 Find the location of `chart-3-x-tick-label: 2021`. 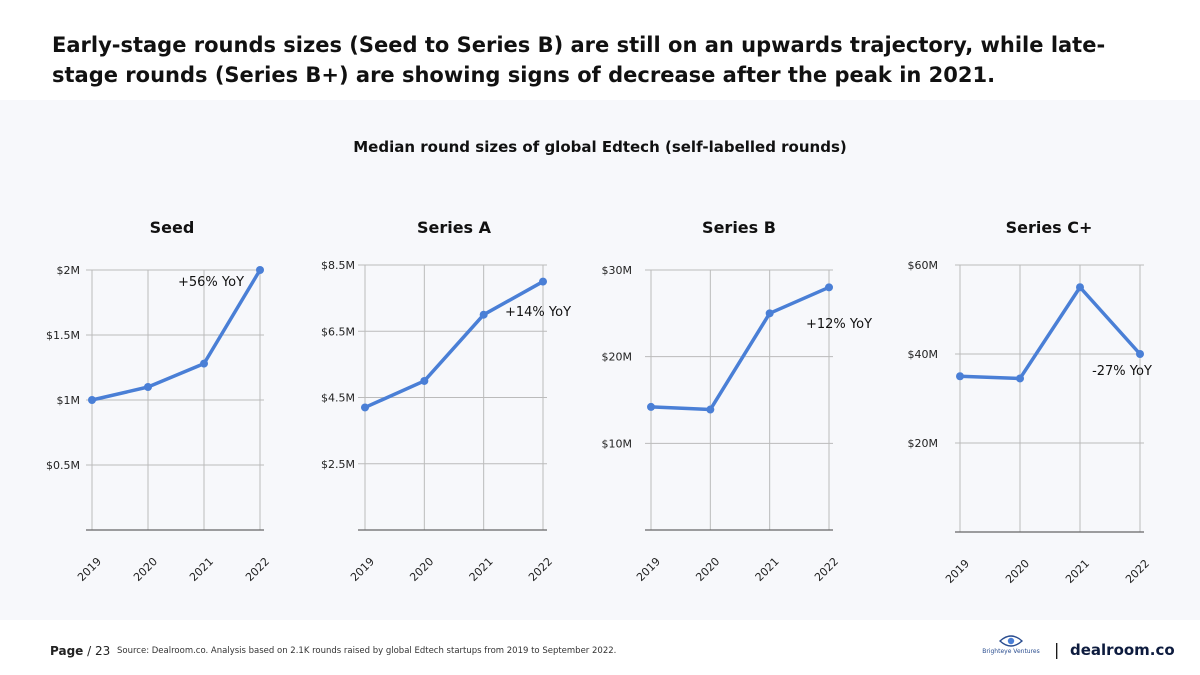

chart-3-x-tick-label: 2021 is located at coordinates (767, 569).